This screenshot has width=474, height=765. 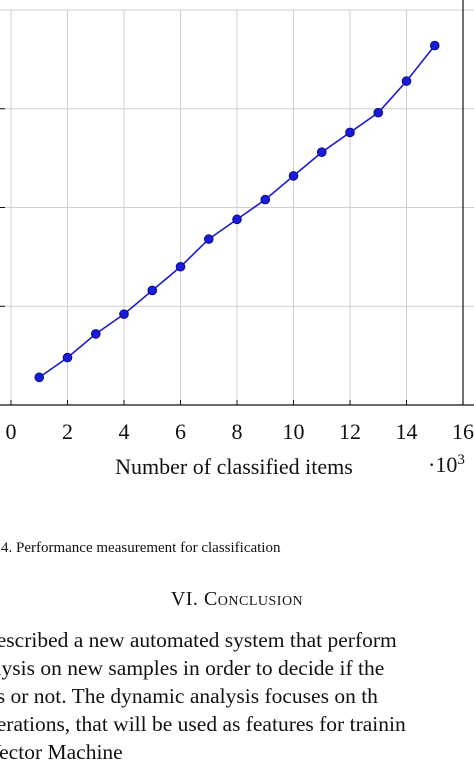 I want to click on x-tick-label: 14, so click(x=407, y=431).